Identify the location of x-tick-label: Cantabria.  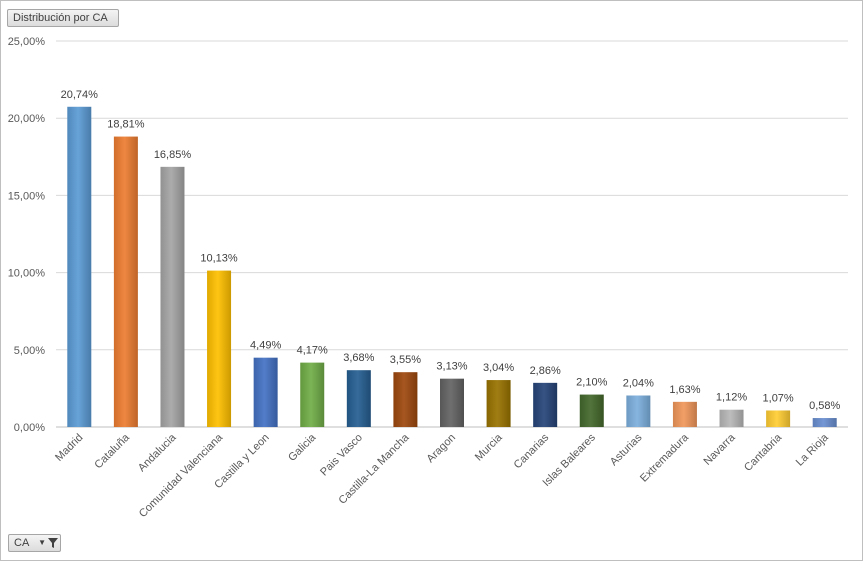
(763, 452).